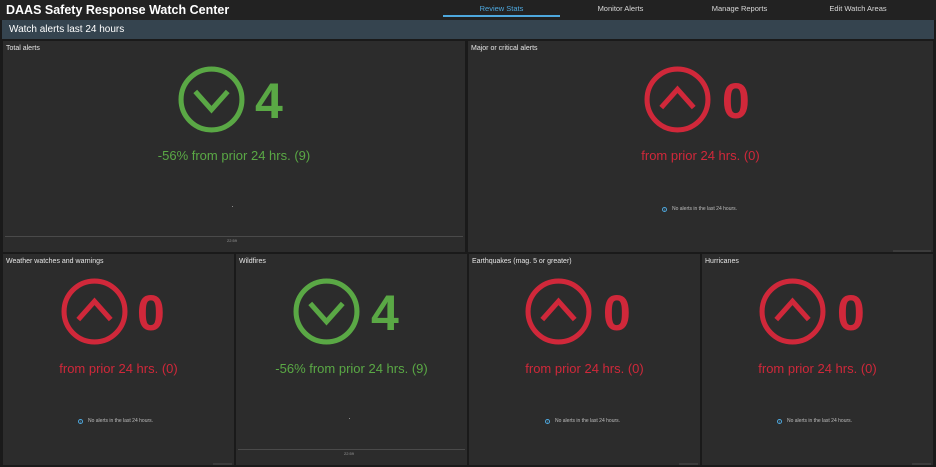 Image resolution: width=936 pixels, height=467 pixels. Describe the element at coordinates (468, 29) in the screenshot. I see `section-header: Watch alerts last 24 hours` at that location.